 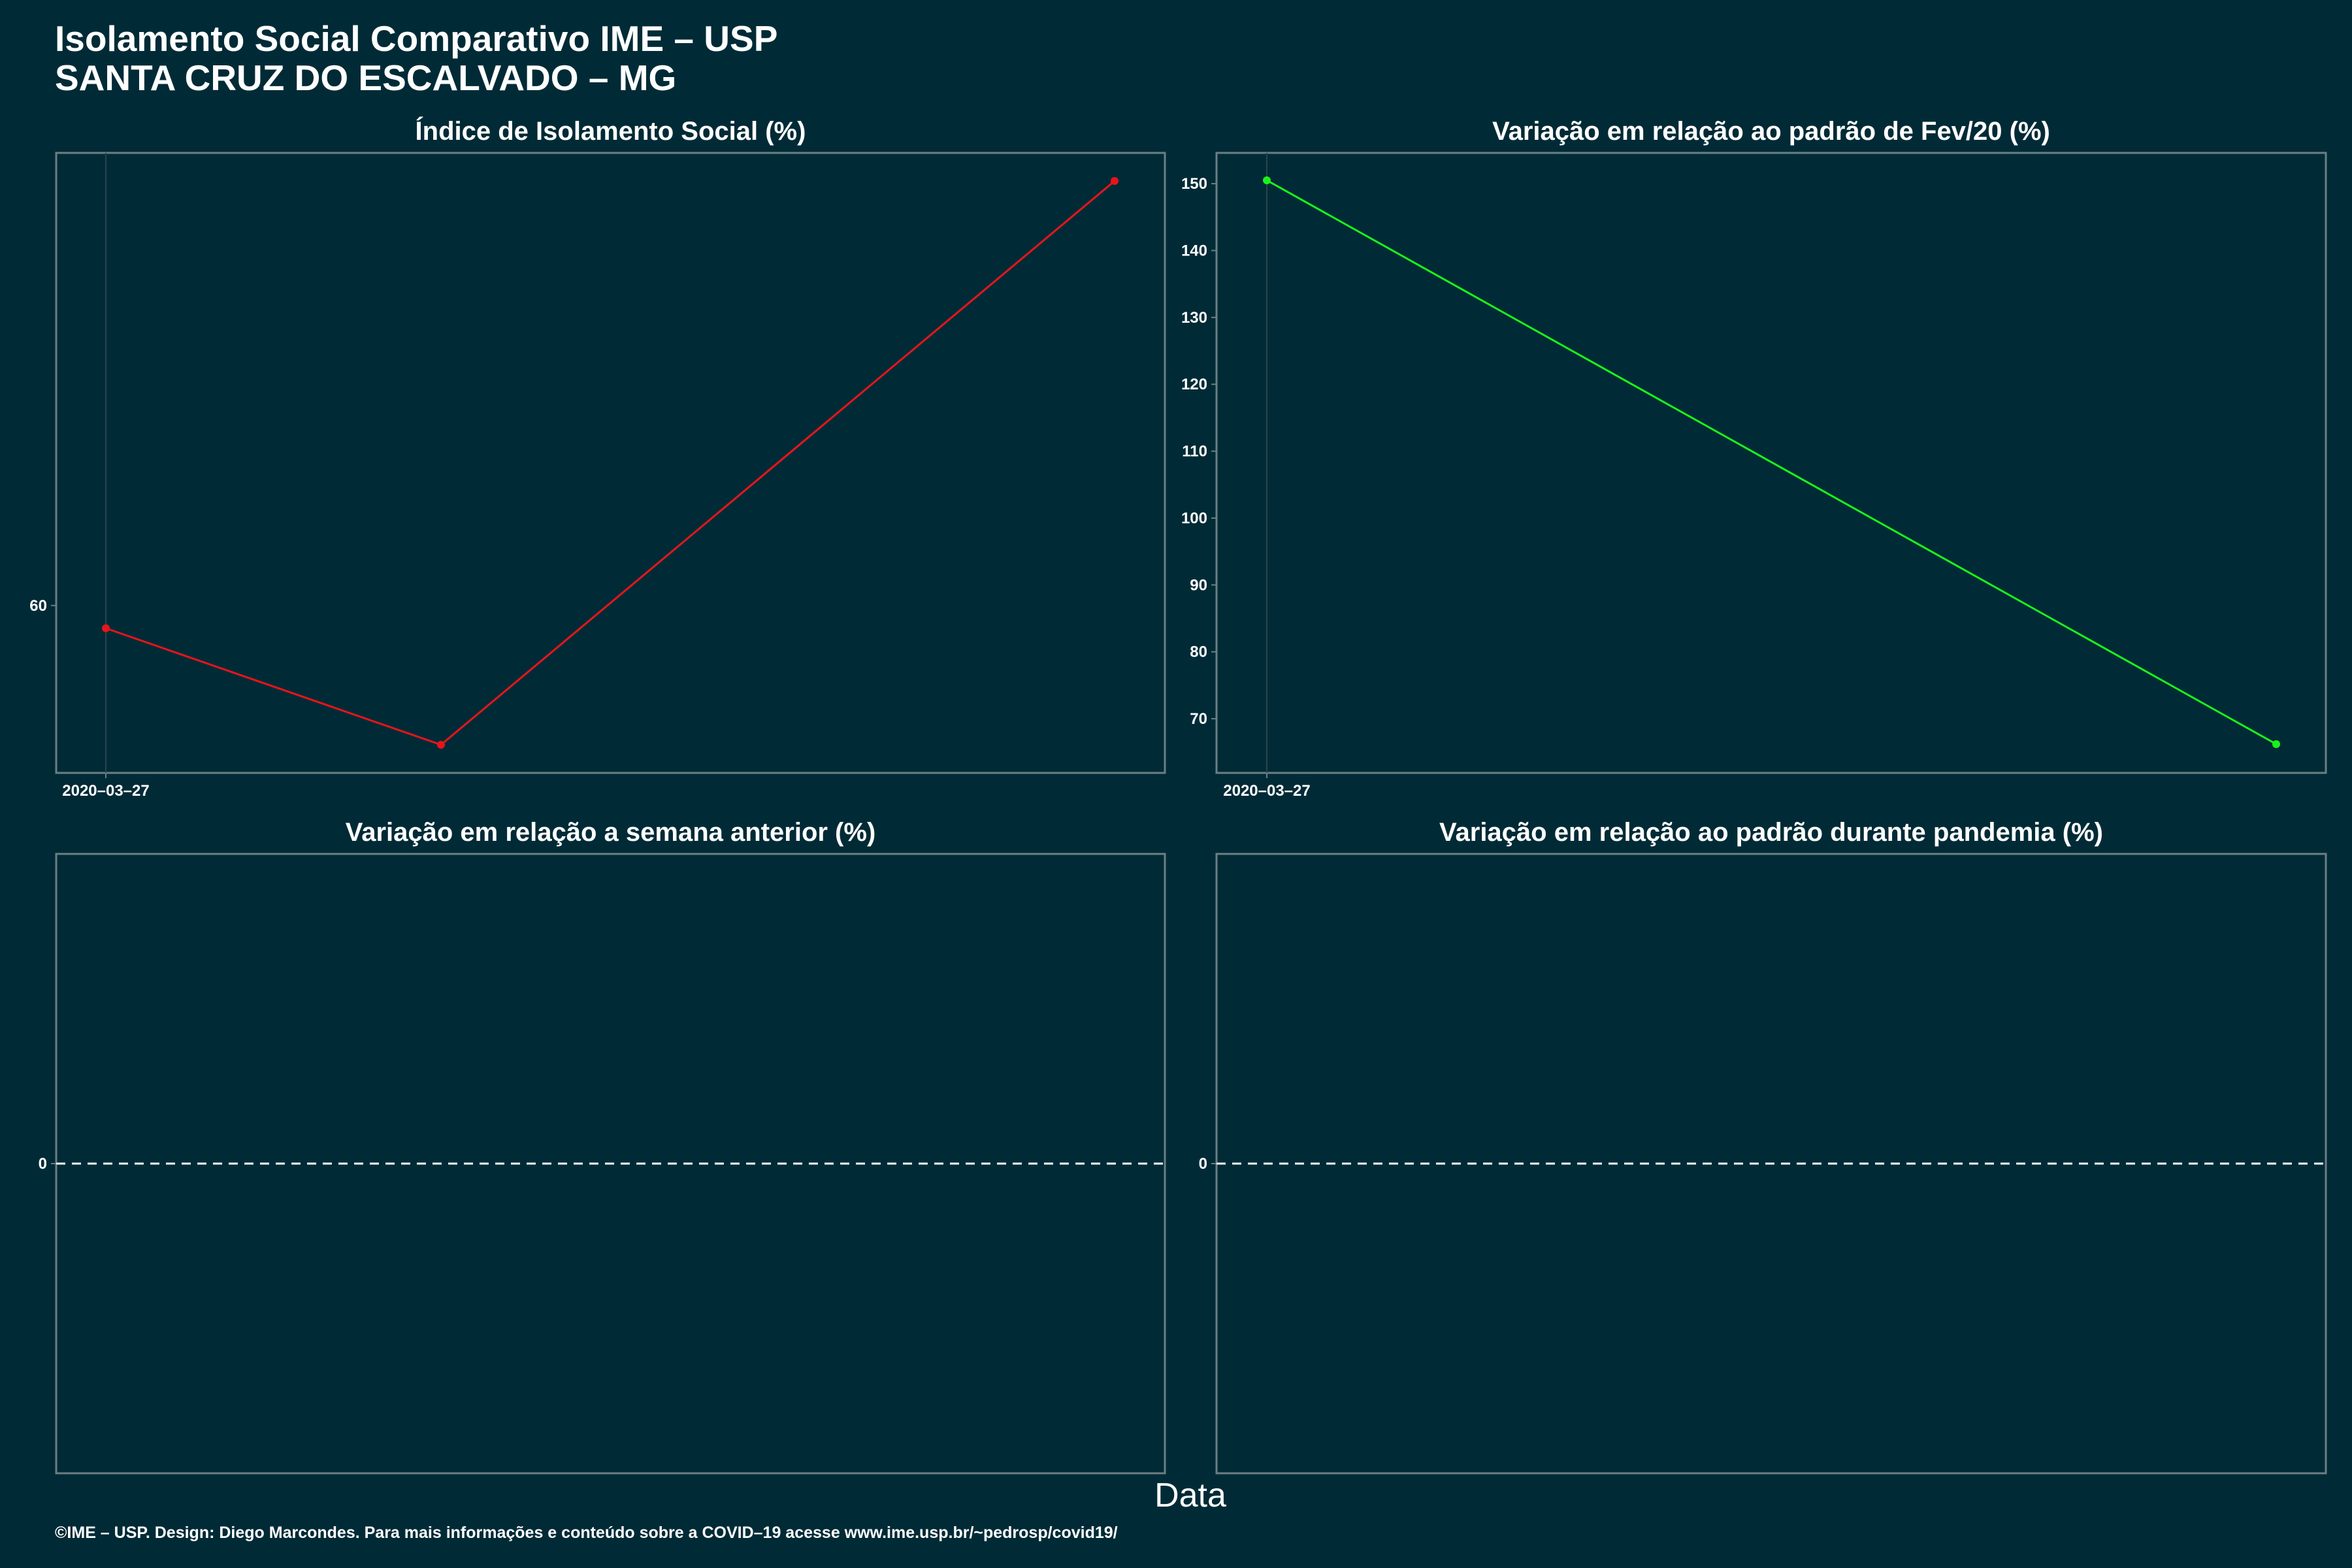 I want to click on y-tick-label: 150, so click(x=1194, y=184).